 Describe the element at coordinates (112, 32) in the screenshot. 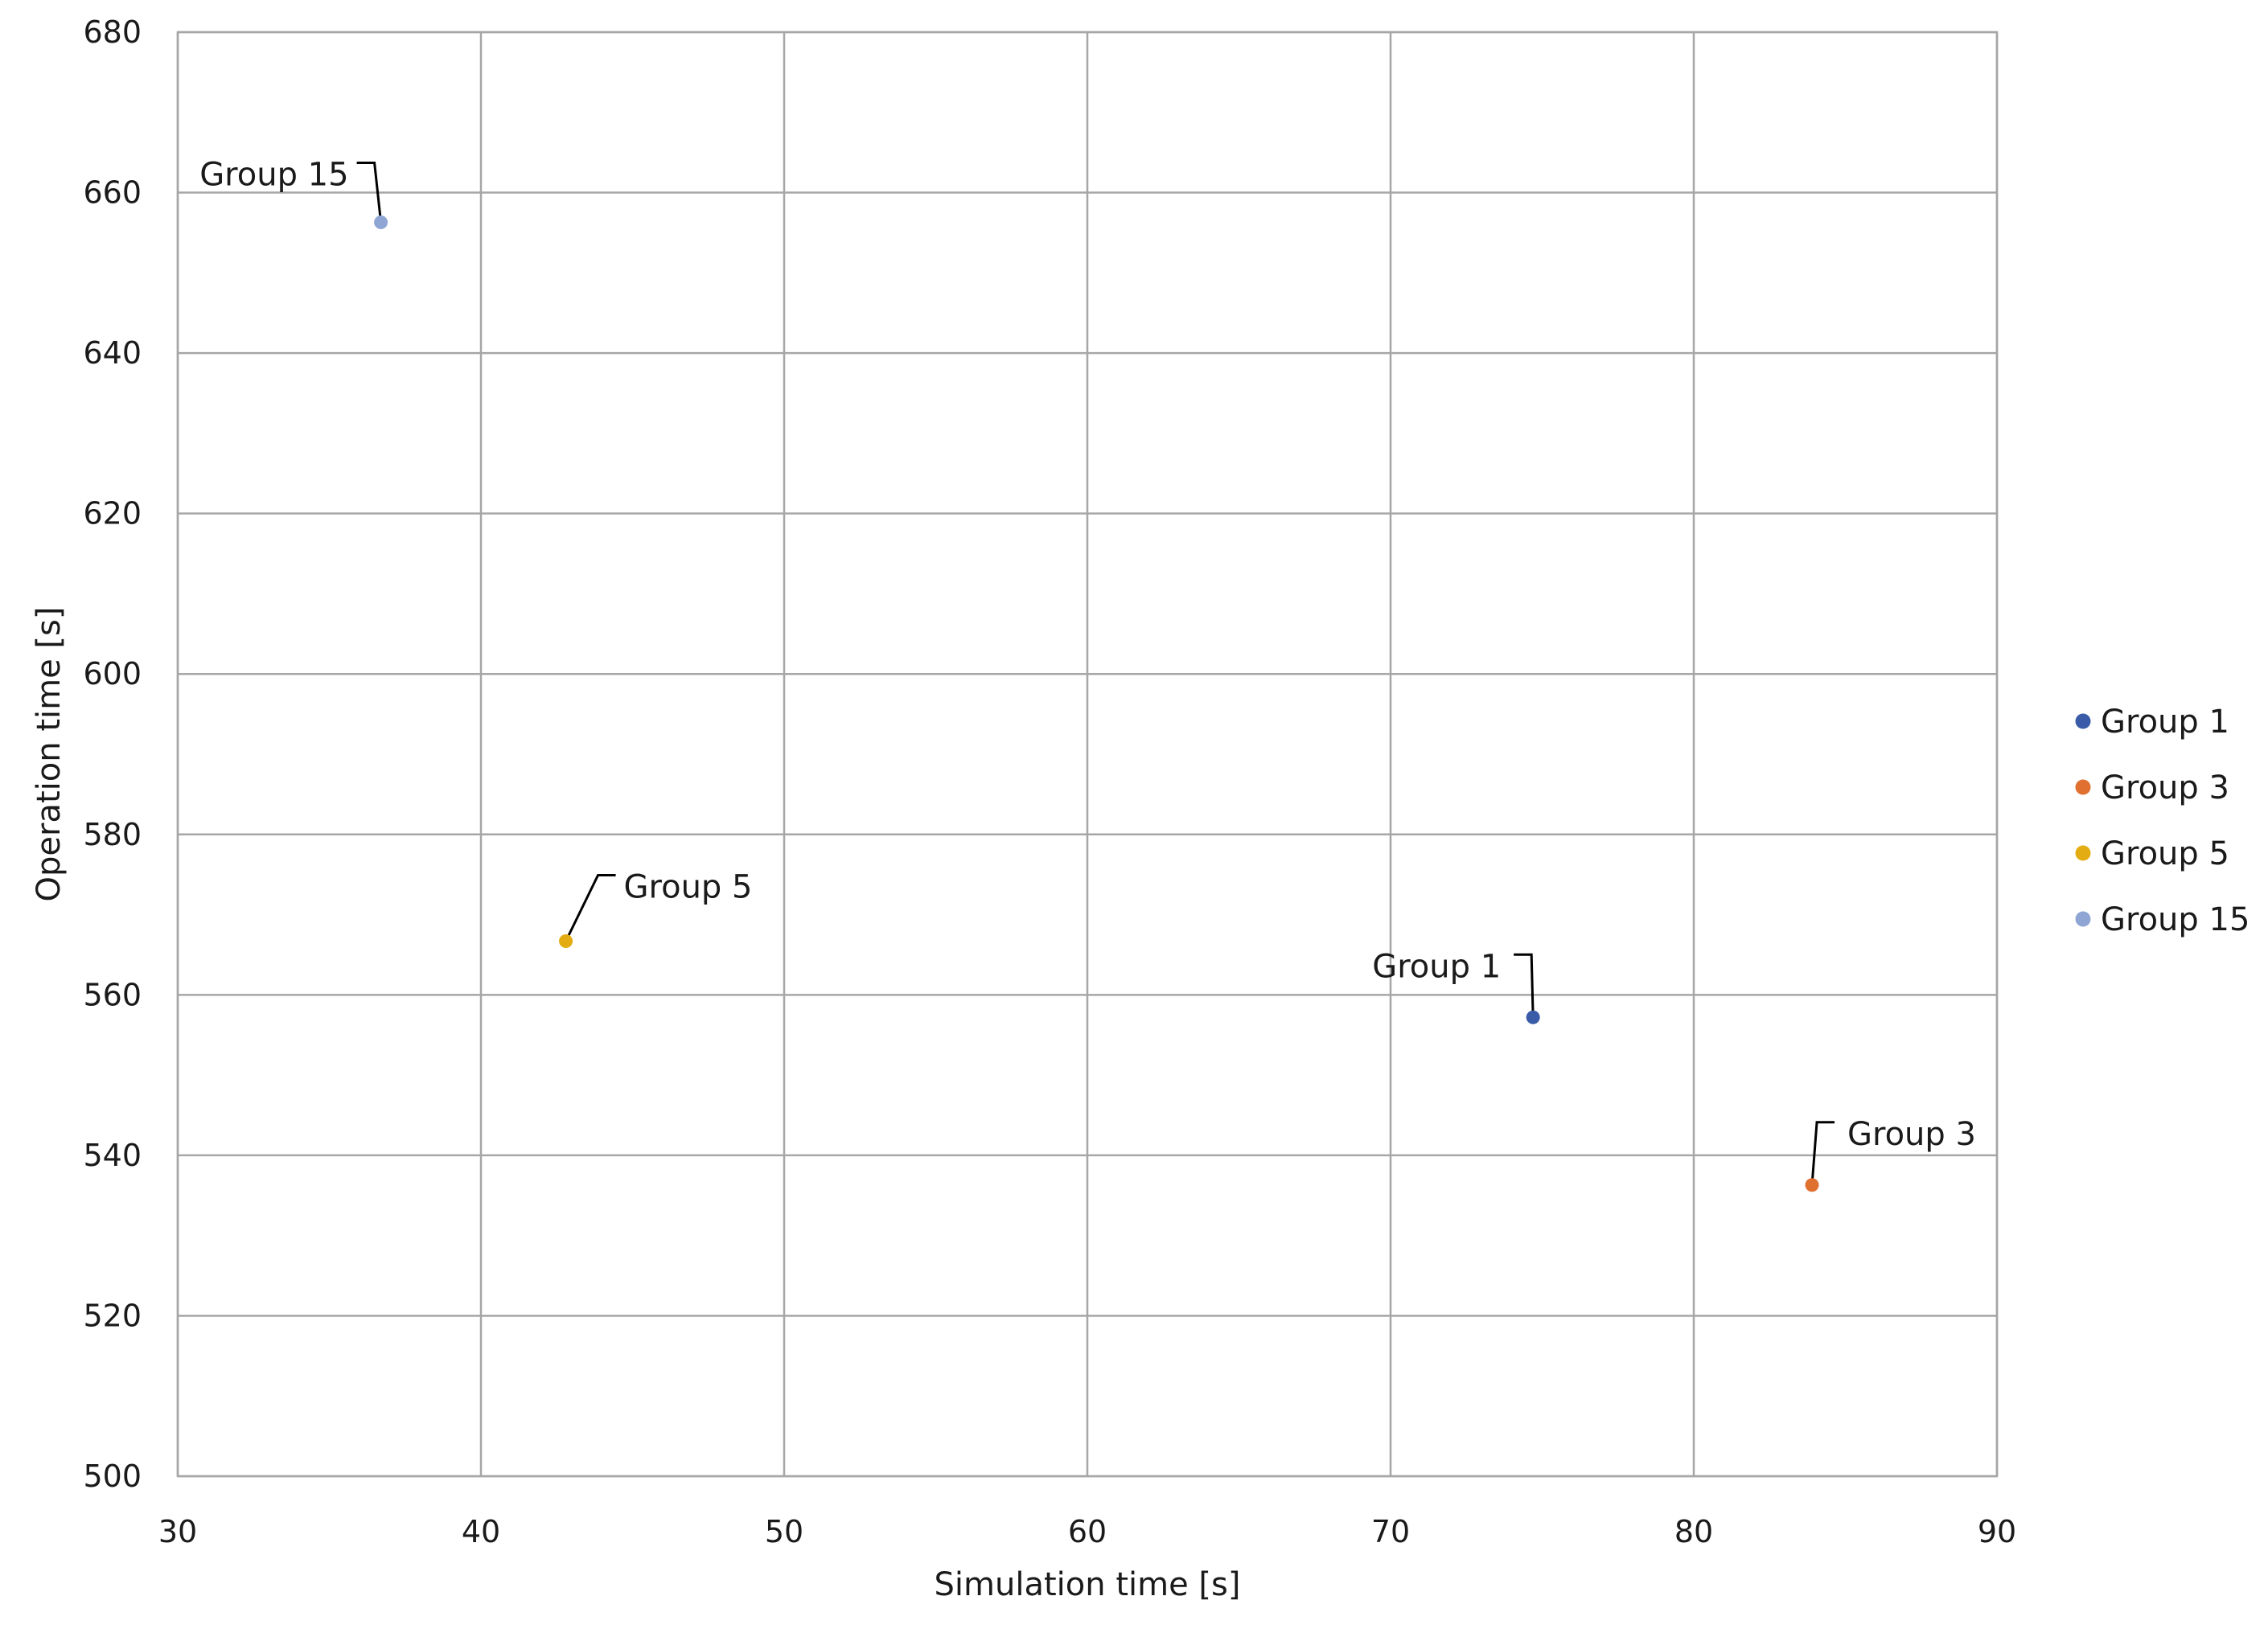

I see `y-tick-label: 680` at that location.